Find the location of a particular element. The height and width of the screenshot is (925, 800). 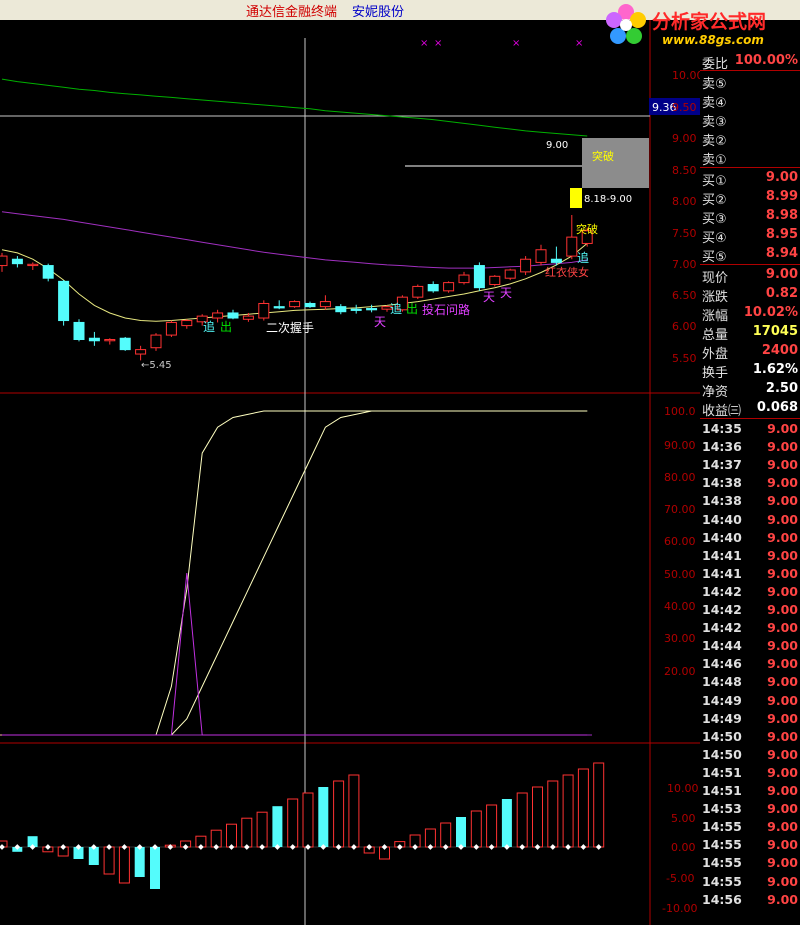

sell-row: 卖② is located at coordinates (750, 139).